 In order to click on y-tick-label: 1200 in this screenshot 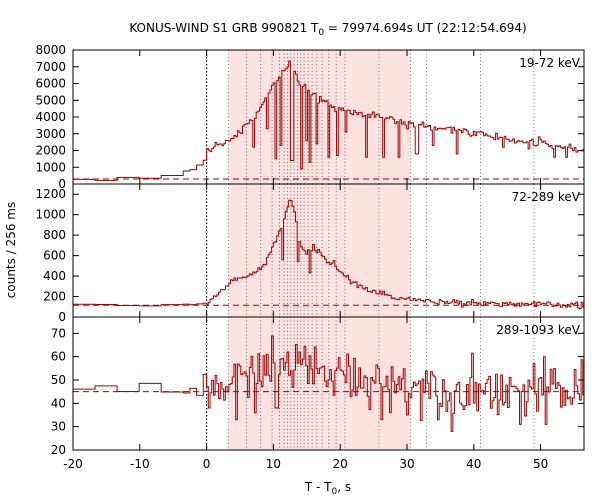, I will do `click(50, 194)`.